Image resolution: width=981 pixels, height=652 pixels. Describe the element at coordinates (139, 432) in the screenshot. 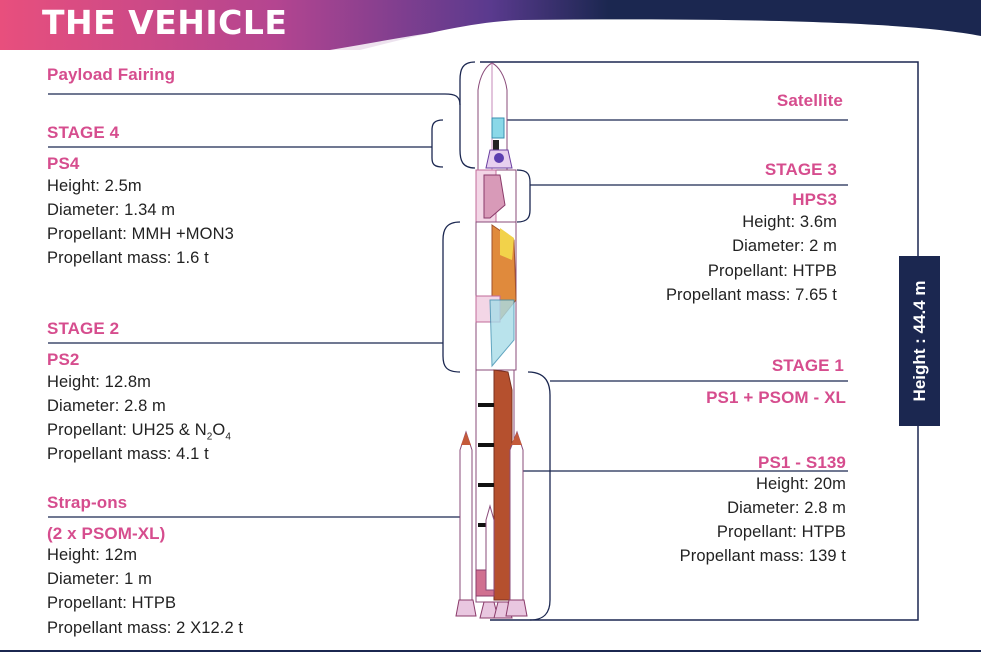

I see `stage2-propellant: Propellant: UH25 & N2O4` at that location.